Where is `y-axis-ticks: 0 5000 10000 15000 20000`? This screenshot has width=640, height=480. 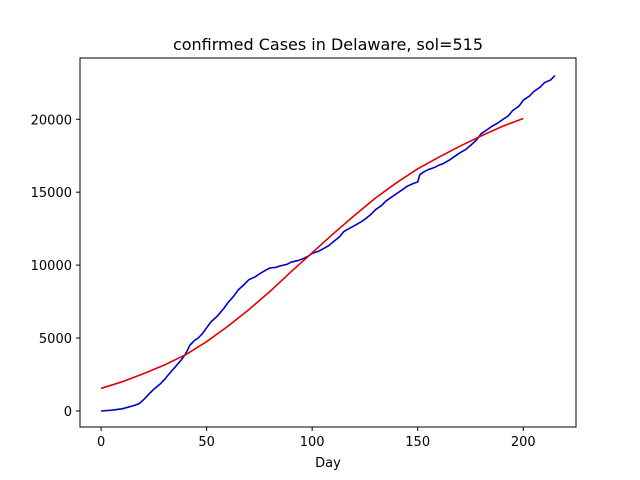
y-axis-ticks: 0 5000 10000 15000 20000 is located at coordinates (55, 266).